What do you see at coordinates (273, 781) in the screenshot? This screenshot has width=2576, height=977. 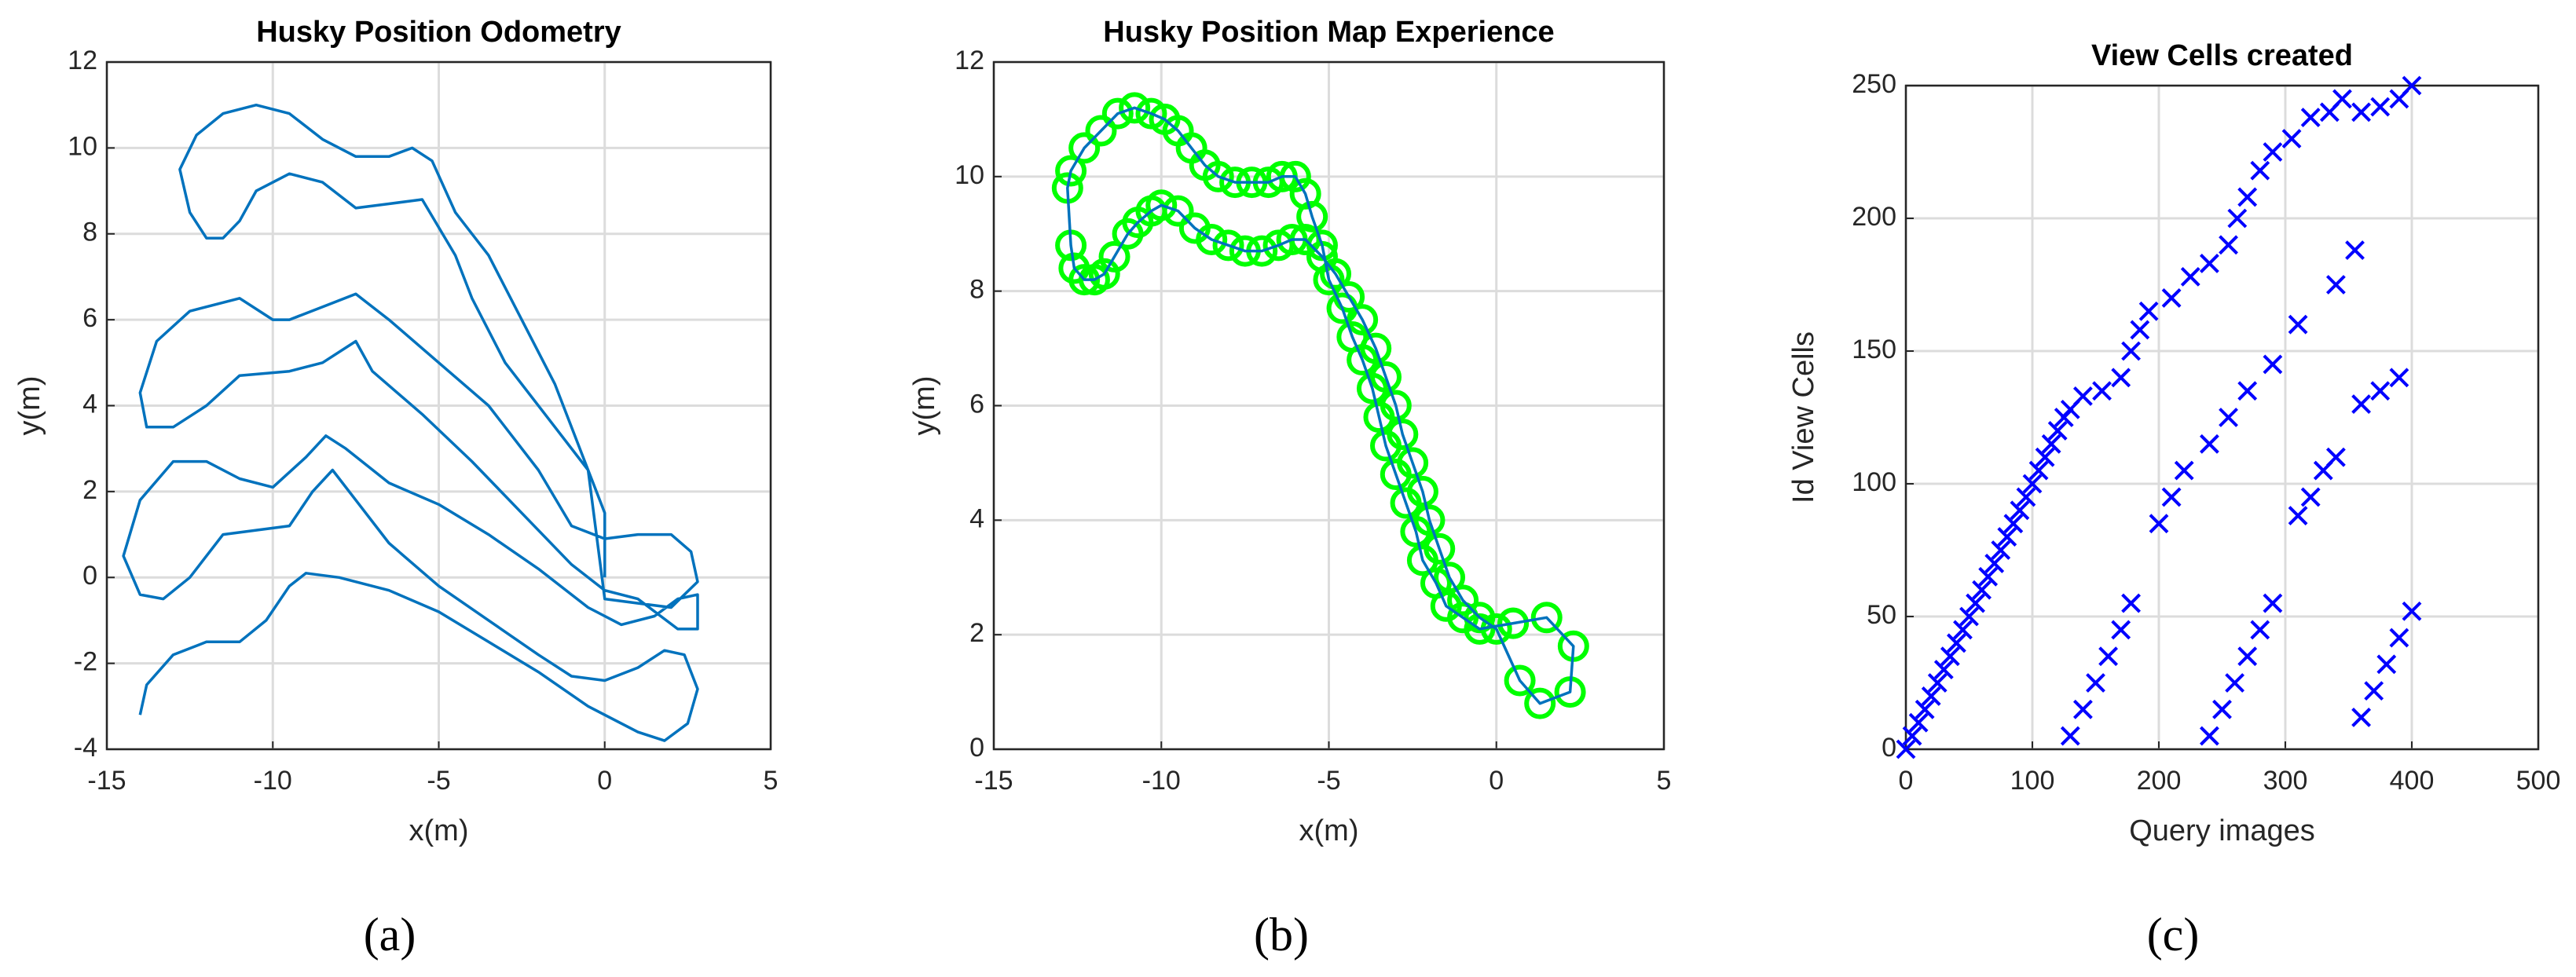 I see `x-tick-label: -10` at bounding box center [273, 781].